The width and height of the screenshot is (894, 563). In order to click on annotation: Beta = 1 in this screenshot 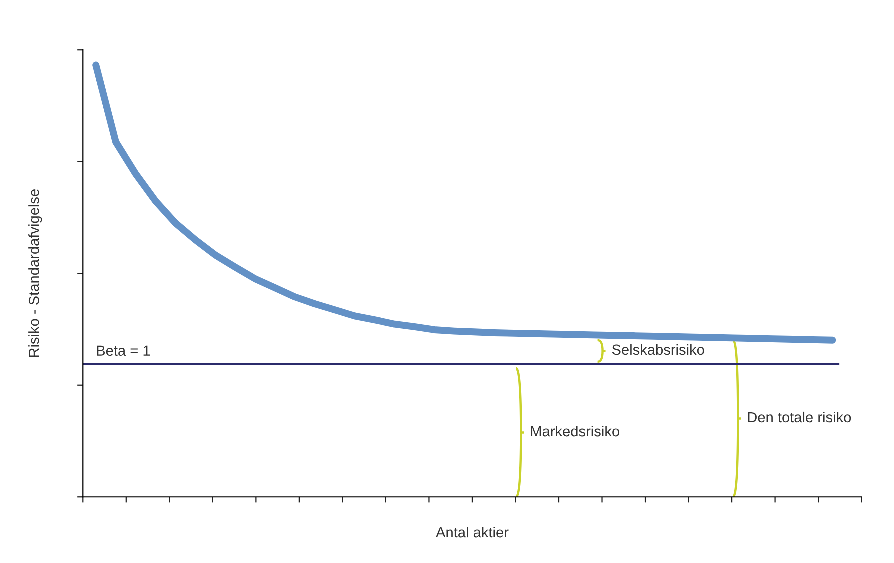, I will do `click(123, 351)`.